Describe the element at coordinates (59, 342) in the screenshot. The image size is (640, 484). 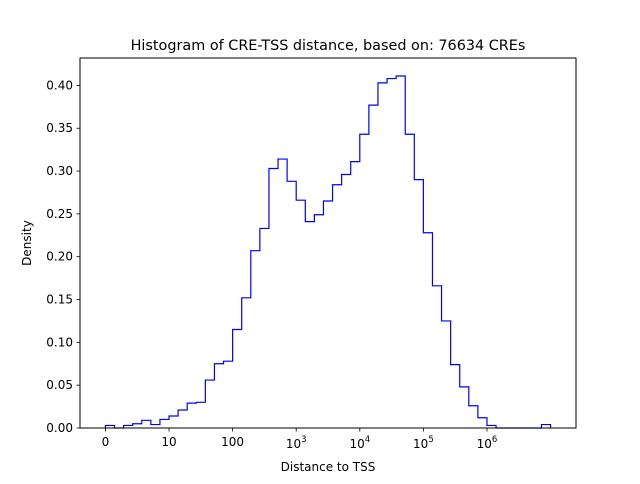
I see `y-tick-label: 0.10` at that location.